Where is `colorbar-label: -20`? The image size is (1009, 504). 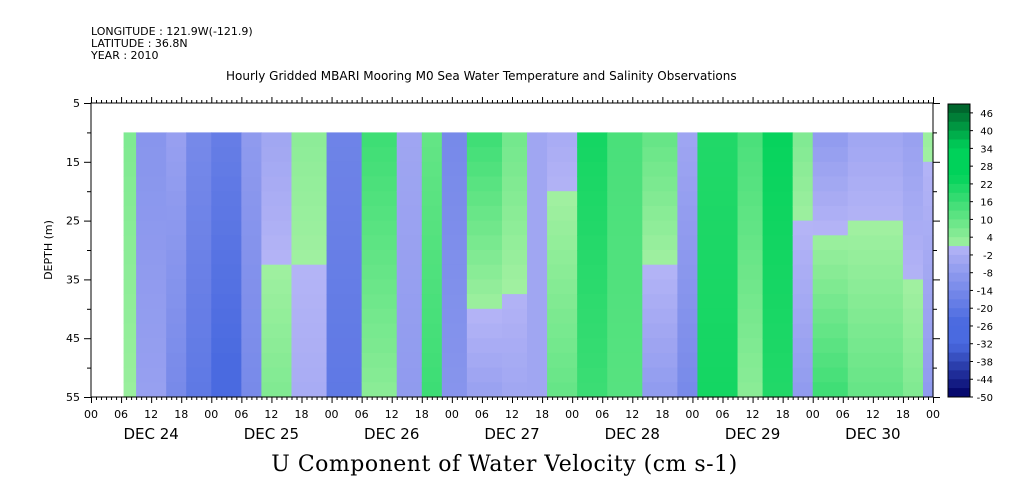
colorbar-label: -20 is located at coordinates (985, 309).